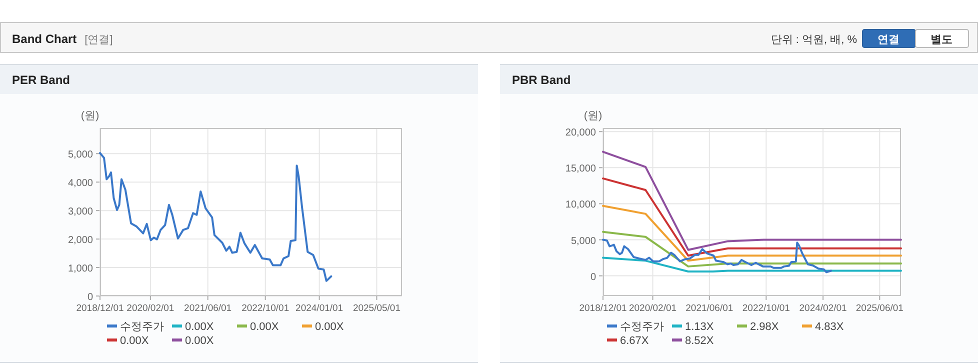 This screenshot has width=978, height=364. I want to click on y-tick-label: 3,000, so click(81, 212).